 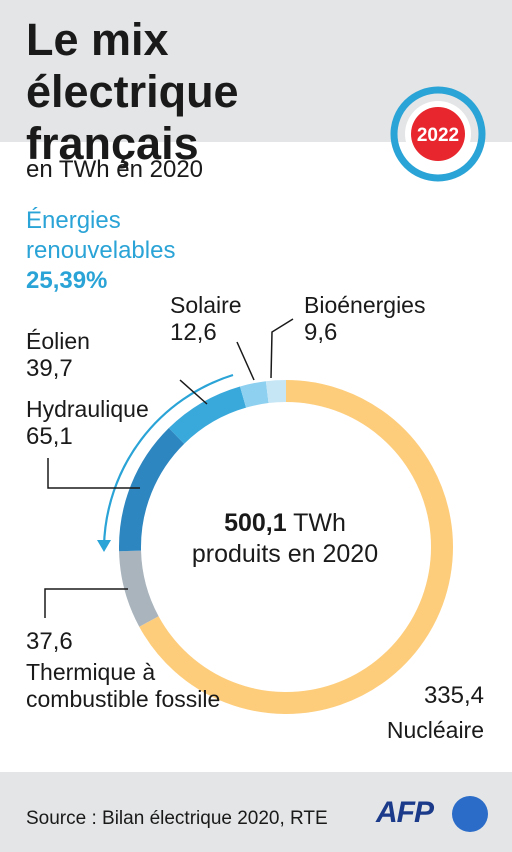 What do you see at coordinates (193, 332) in the screenshot?
I see `label-solaire-value: 12,6` at bounding box center [193, 332].